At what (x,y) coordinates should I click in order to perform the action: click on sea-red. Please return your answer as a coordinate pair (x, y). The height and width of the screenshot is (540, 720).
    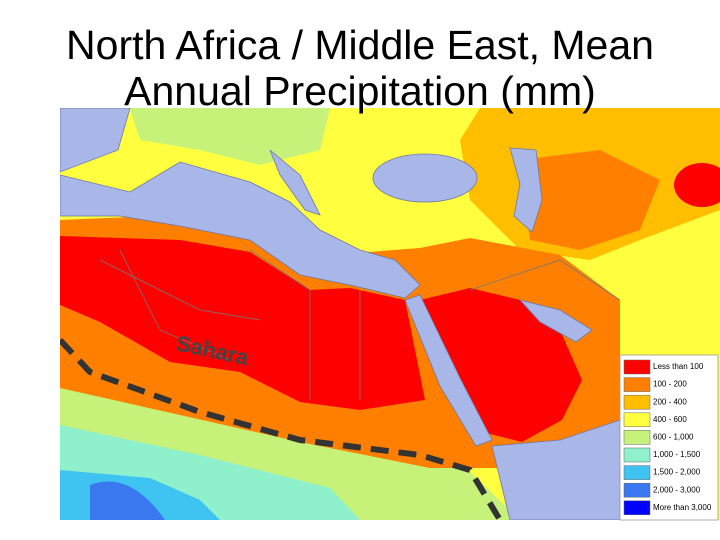
    Looking at the image, I should click on (448, 370).